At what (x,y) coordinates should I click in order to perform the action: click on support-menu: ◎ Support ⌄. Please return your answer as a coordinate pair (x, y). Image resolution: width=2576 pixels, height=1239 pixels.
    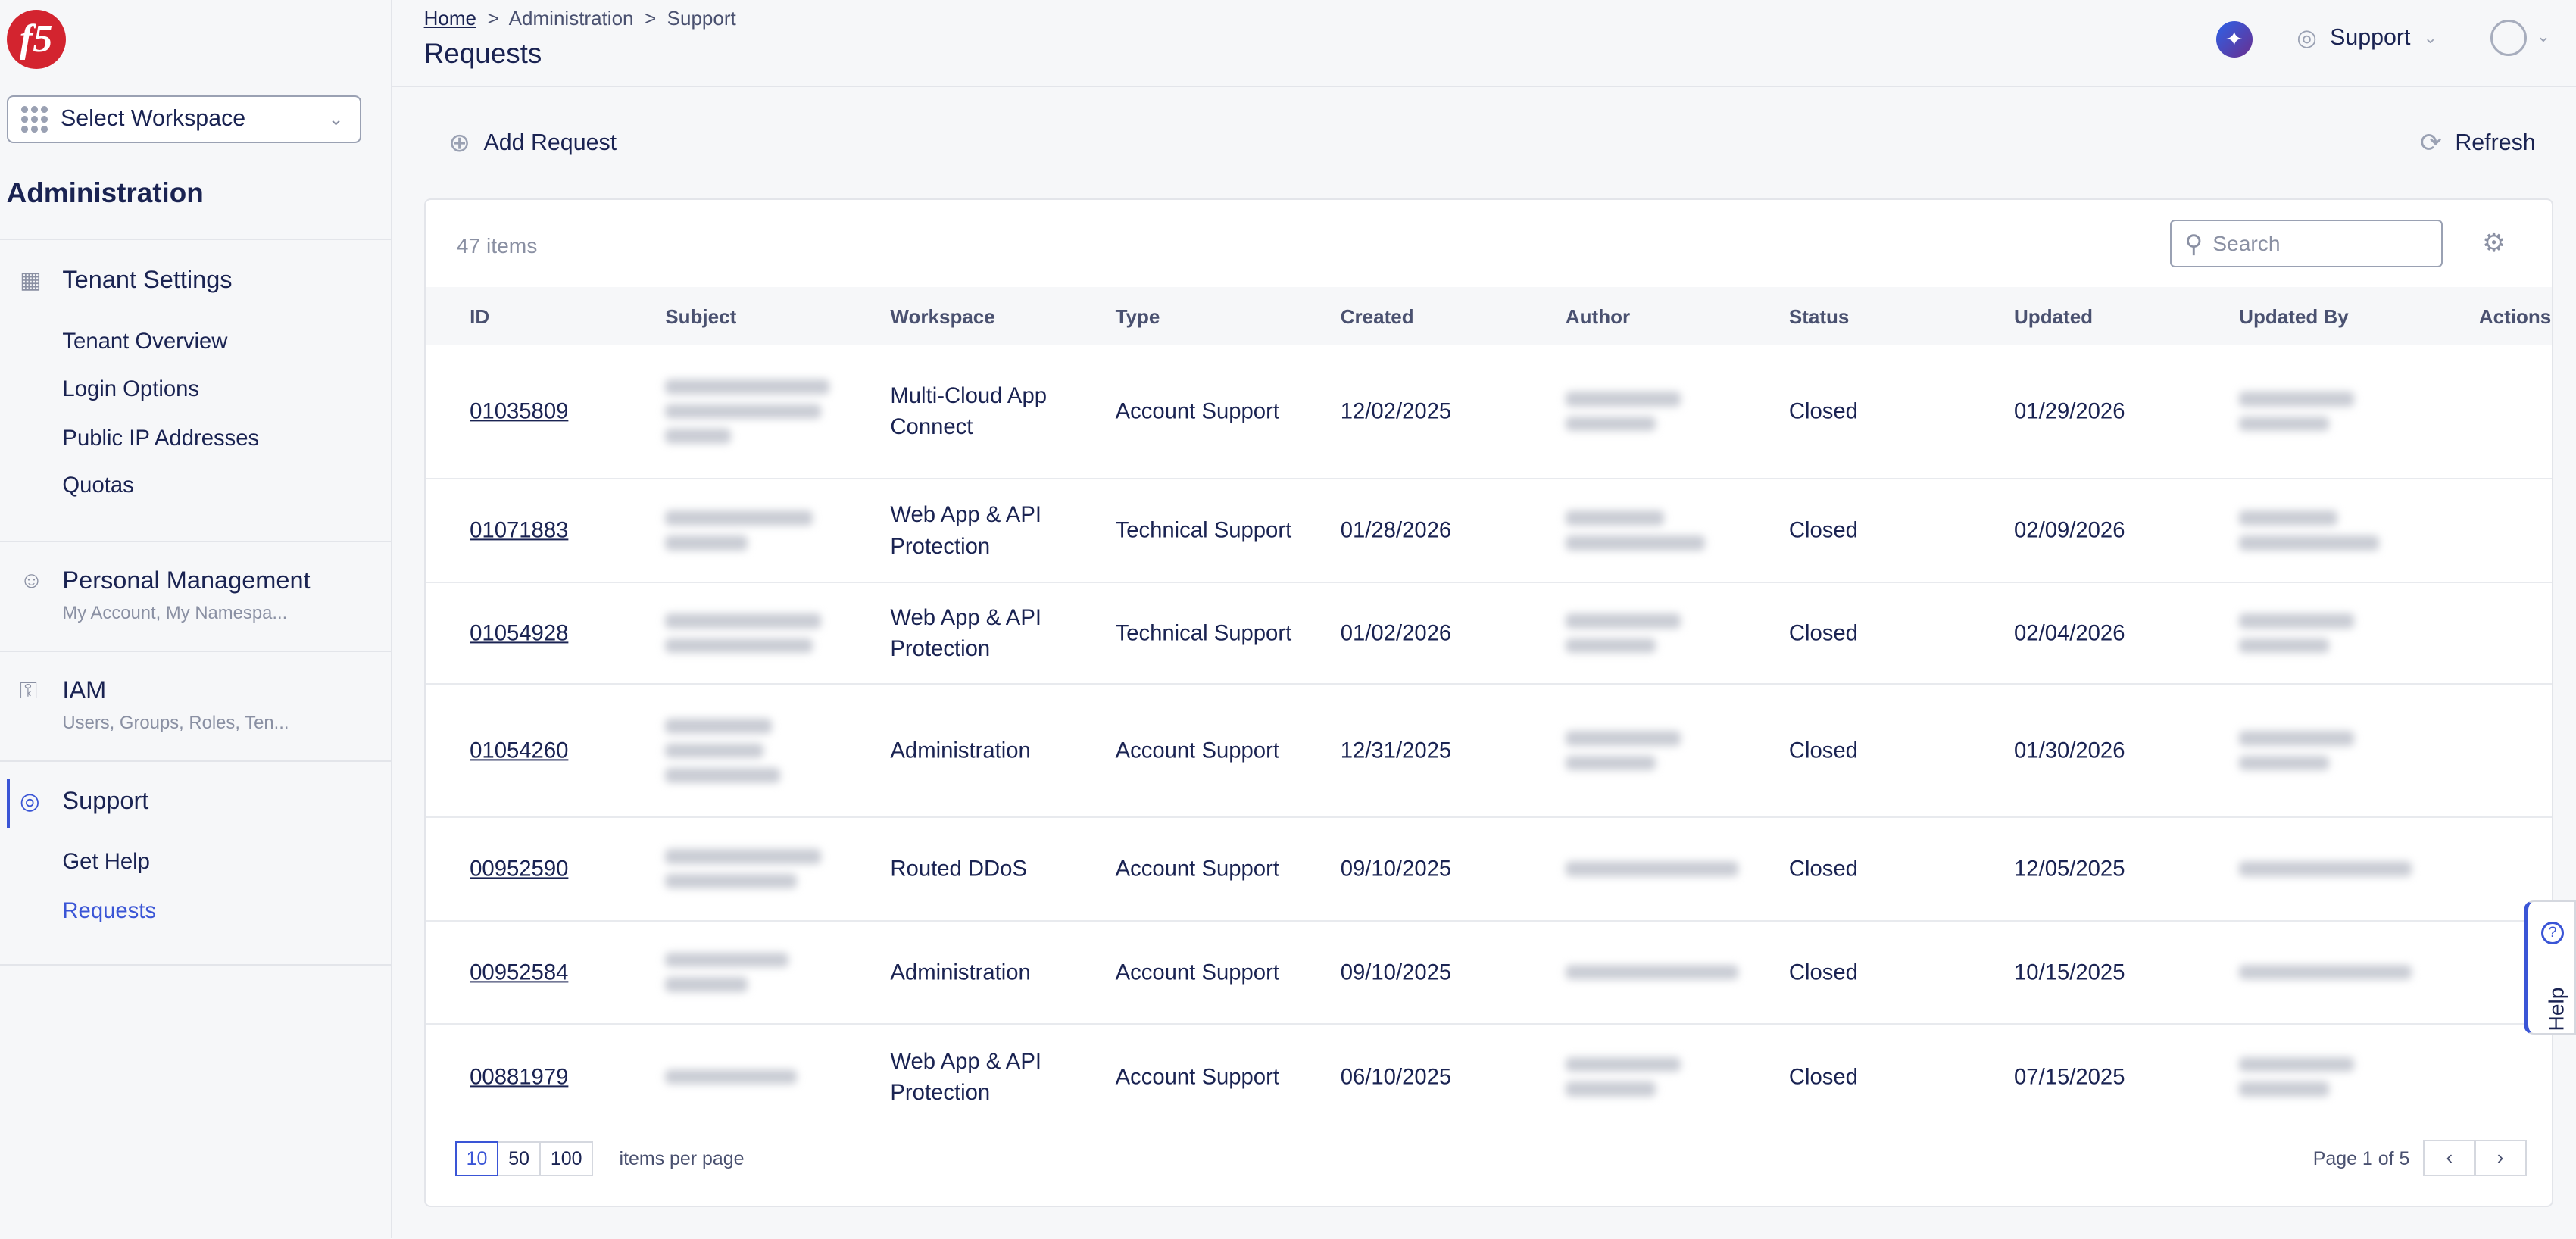
    Looking at the image, I should click on (2367, 38).